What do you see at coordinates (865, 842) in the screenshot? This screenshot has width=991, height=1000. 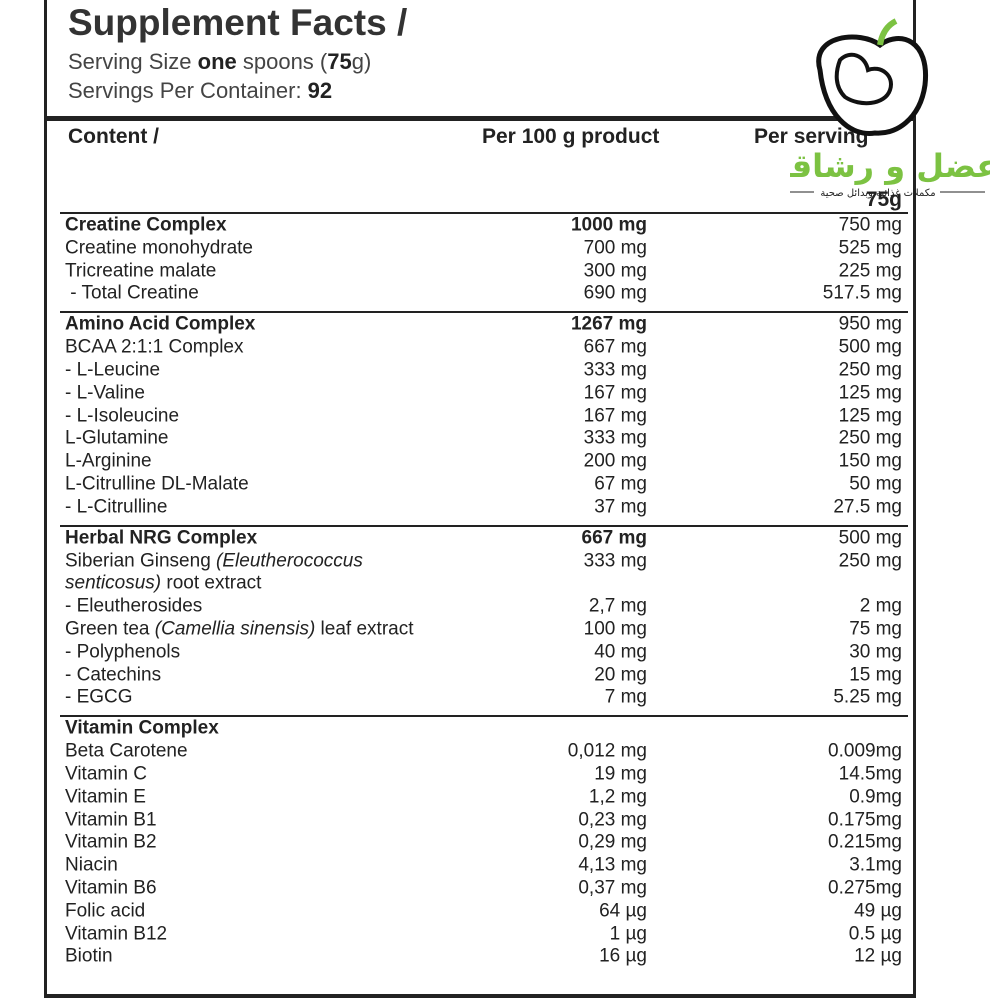 I see `row-per-serving: 0.215mg` at bounding box center [865, 842].